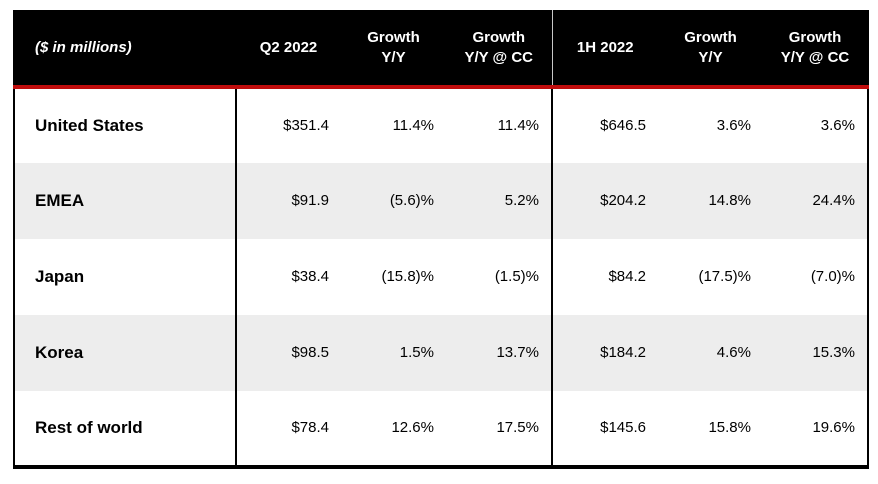 The width and height of the screenshot is (878, 484). Describe the element at coordinates (815, 49) in the screenshot. I see `col-header-1h-growth-yy-cc: Growth Y/Y @ CC` at that location.